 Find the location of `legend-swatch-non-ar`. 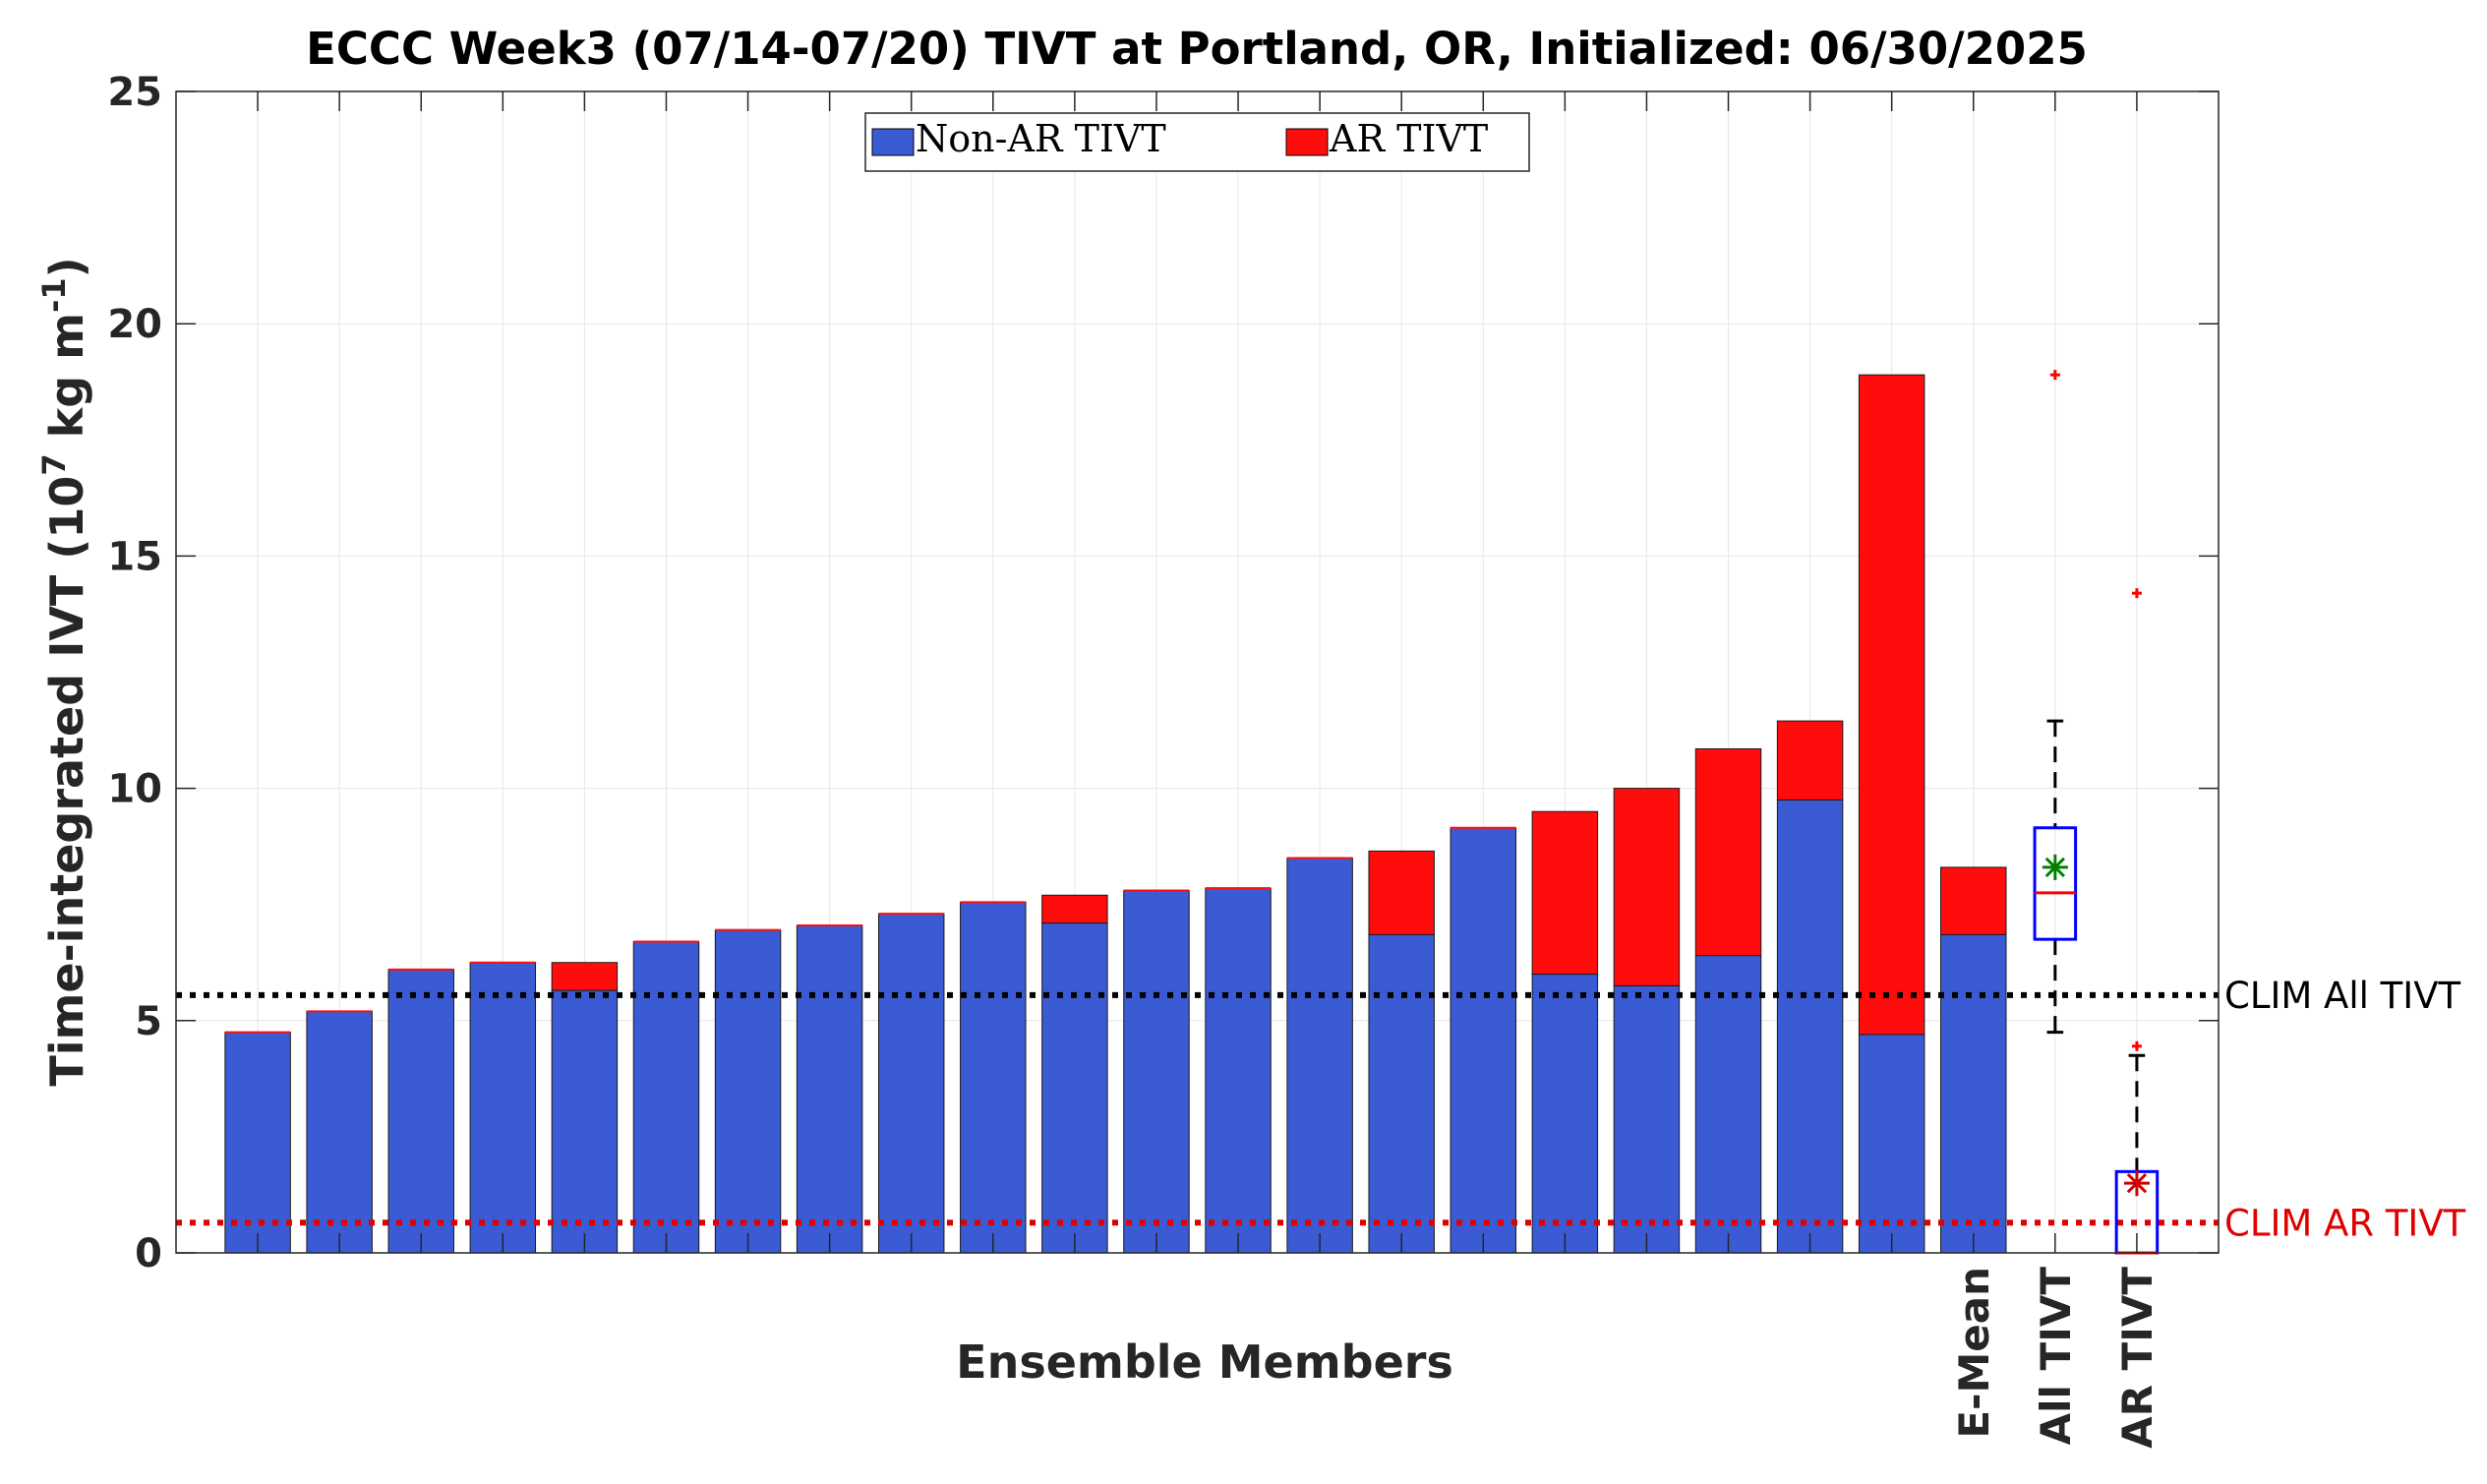

legend-swatch-non-ar is located at coordinates (893, 142).